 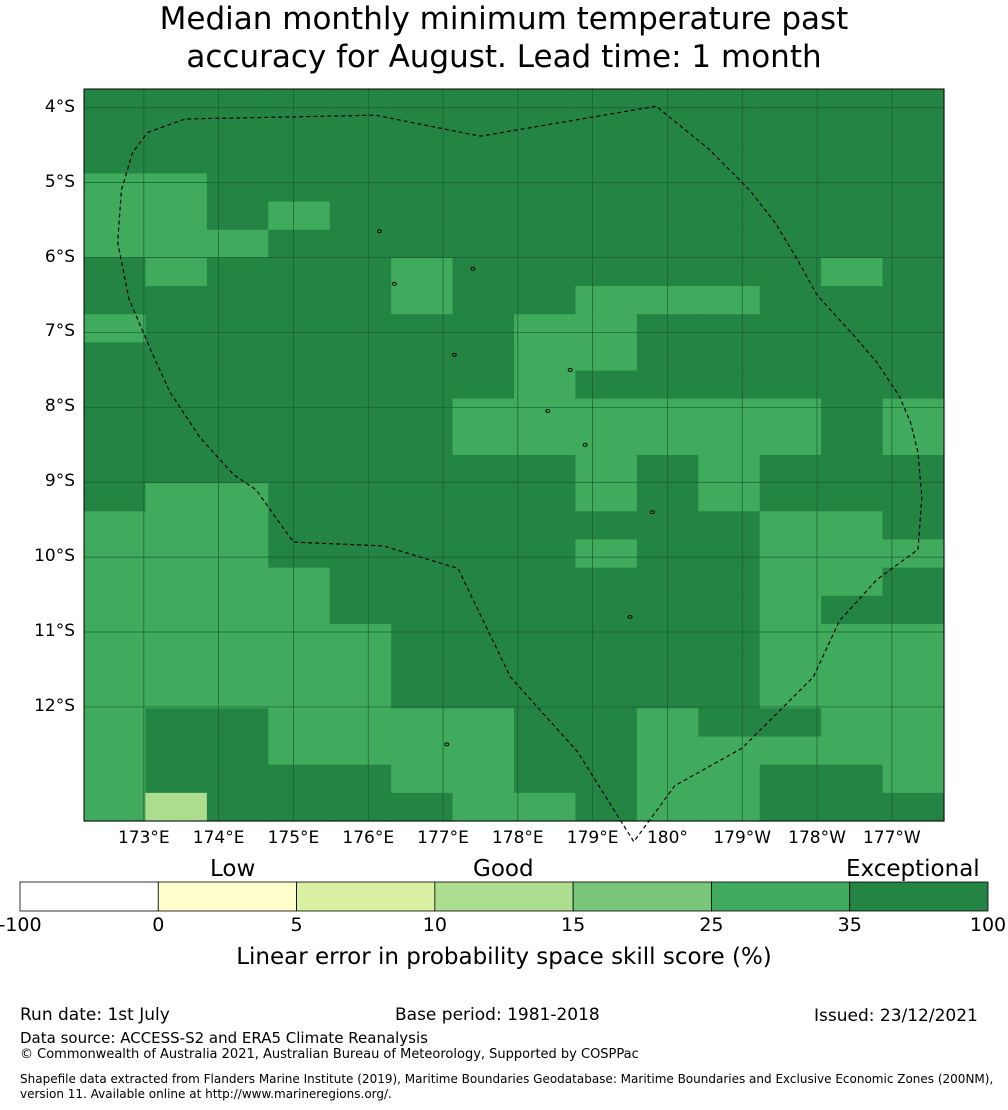 What do you see at coordinates (54, 631) in the screenshot?
I see `latitude-label: 11°S` at bounding box center [54, 631].